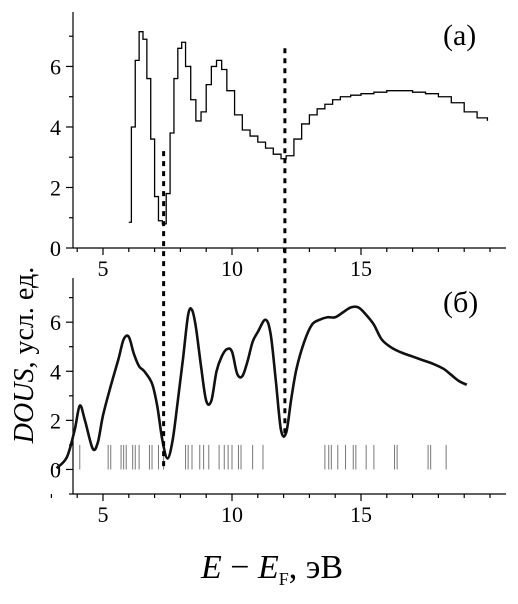 This screenshot has height=604, width=518. Describe the element at coordinates (361, 268) in the screenshot. I see `panel-a-x-tick-label: 15` at that location.